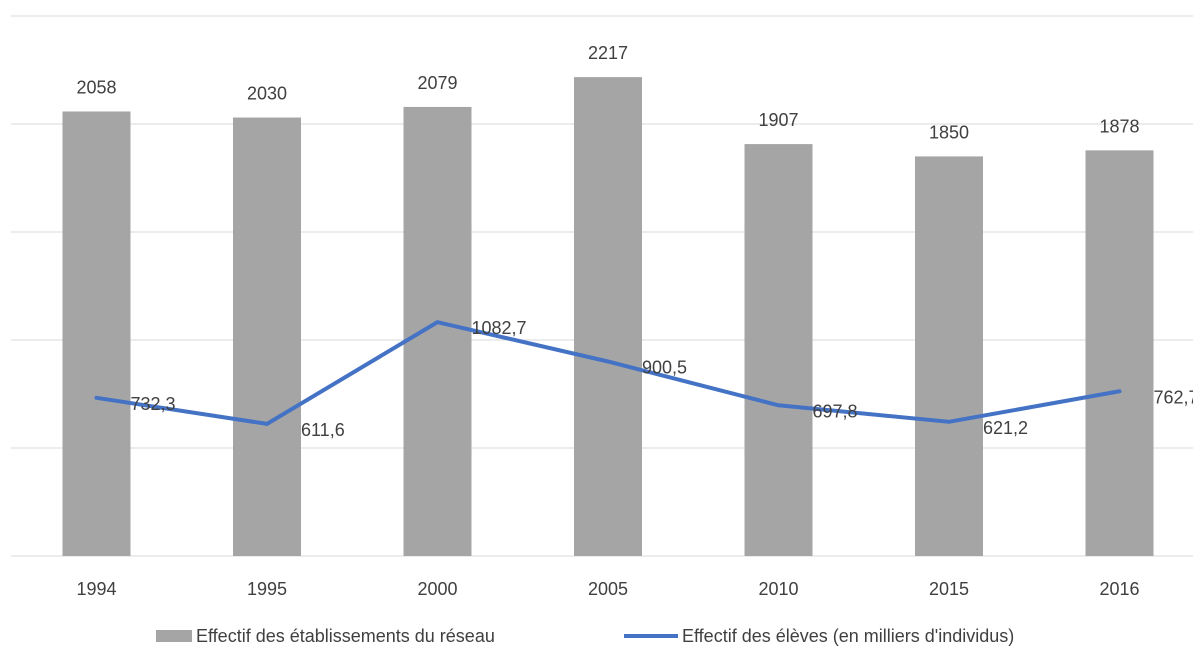 The height and width of the screenshot is (651, 1193). What do you see at coordinates (499, 328) in the screenshot?
I see `line-label-2000: 1082,7` at bounding box center [499, 328].